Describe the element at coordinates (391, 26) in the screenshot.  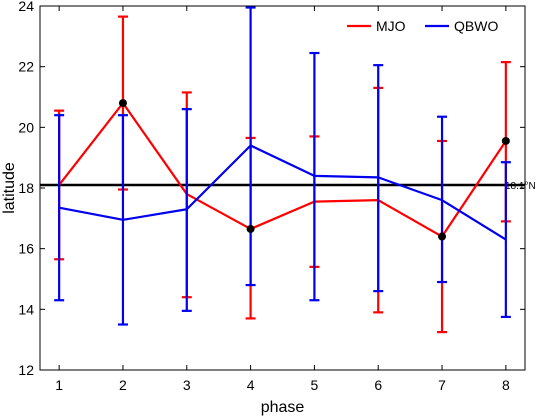
I see `legend-label: MJO` at that location.